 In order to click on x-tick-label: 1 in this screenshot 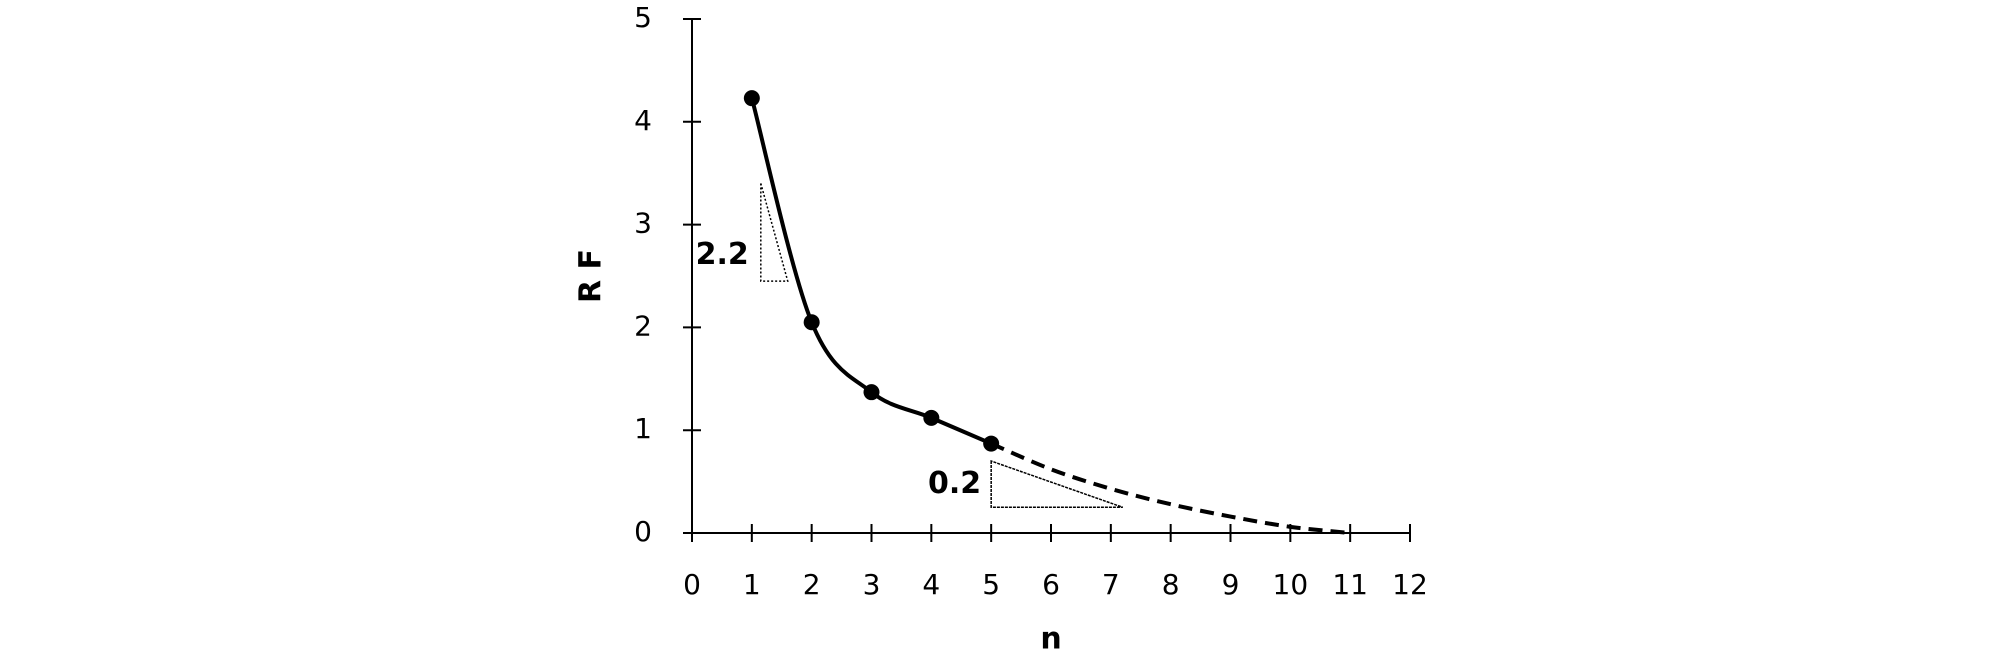, I will do `click(752, 584)`.